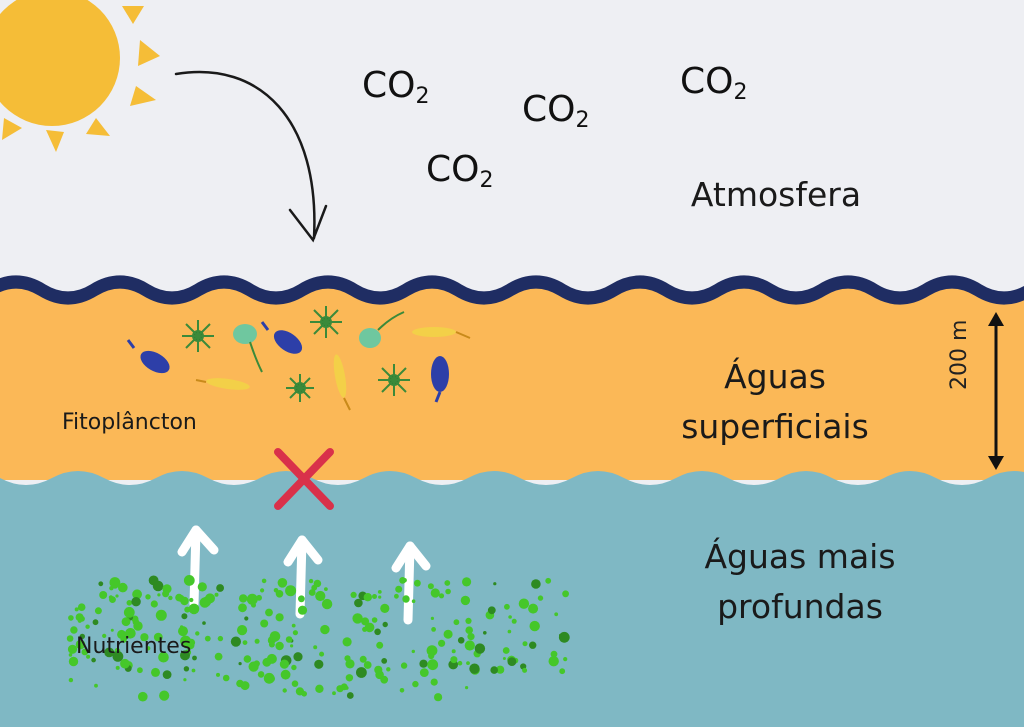  What do you see at coordinates (198, 336) in the screenshot?
I see `green-plankton-icon` at bounding box center [198, 336].